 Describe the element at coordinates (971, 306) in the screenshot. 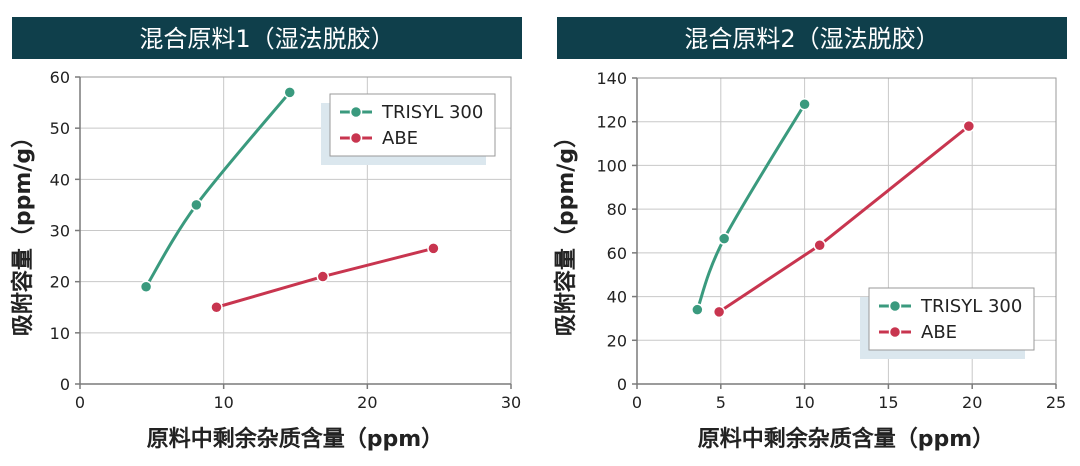

I see `chart-2-legend-label: TRISYL 300` at that location.